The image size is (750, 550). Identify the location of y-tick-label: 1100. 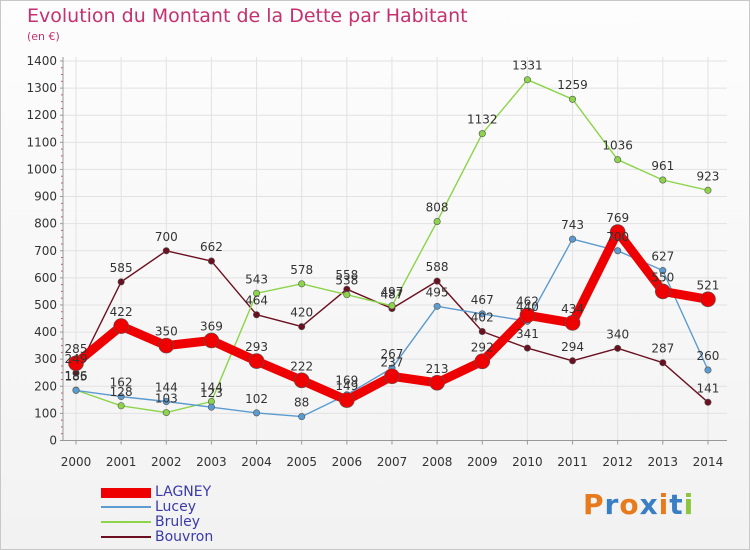
(41, 142).